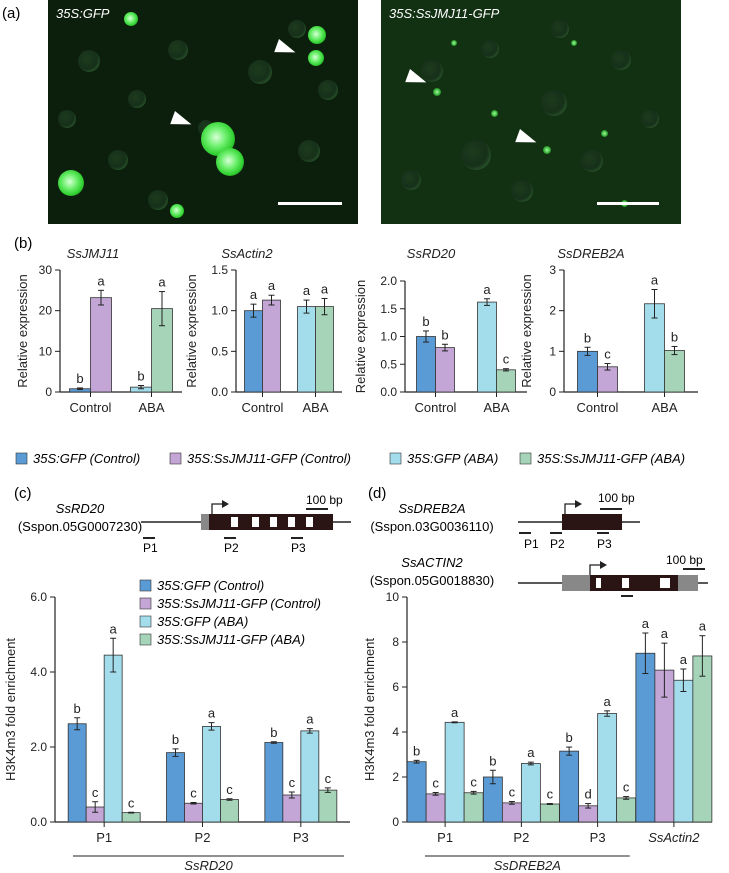  I want to click on y-tick-label: 1.0, so click(219, 311).